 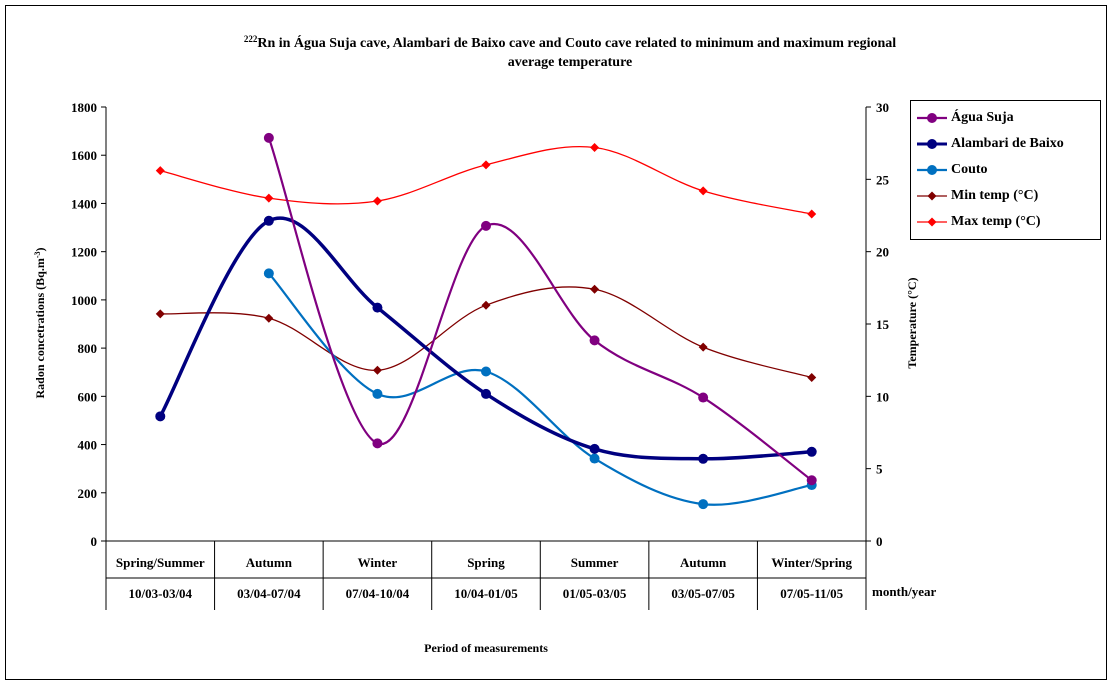 I want to click on legend-label: Alambari de Baixo, so click(x=1007, y=143).